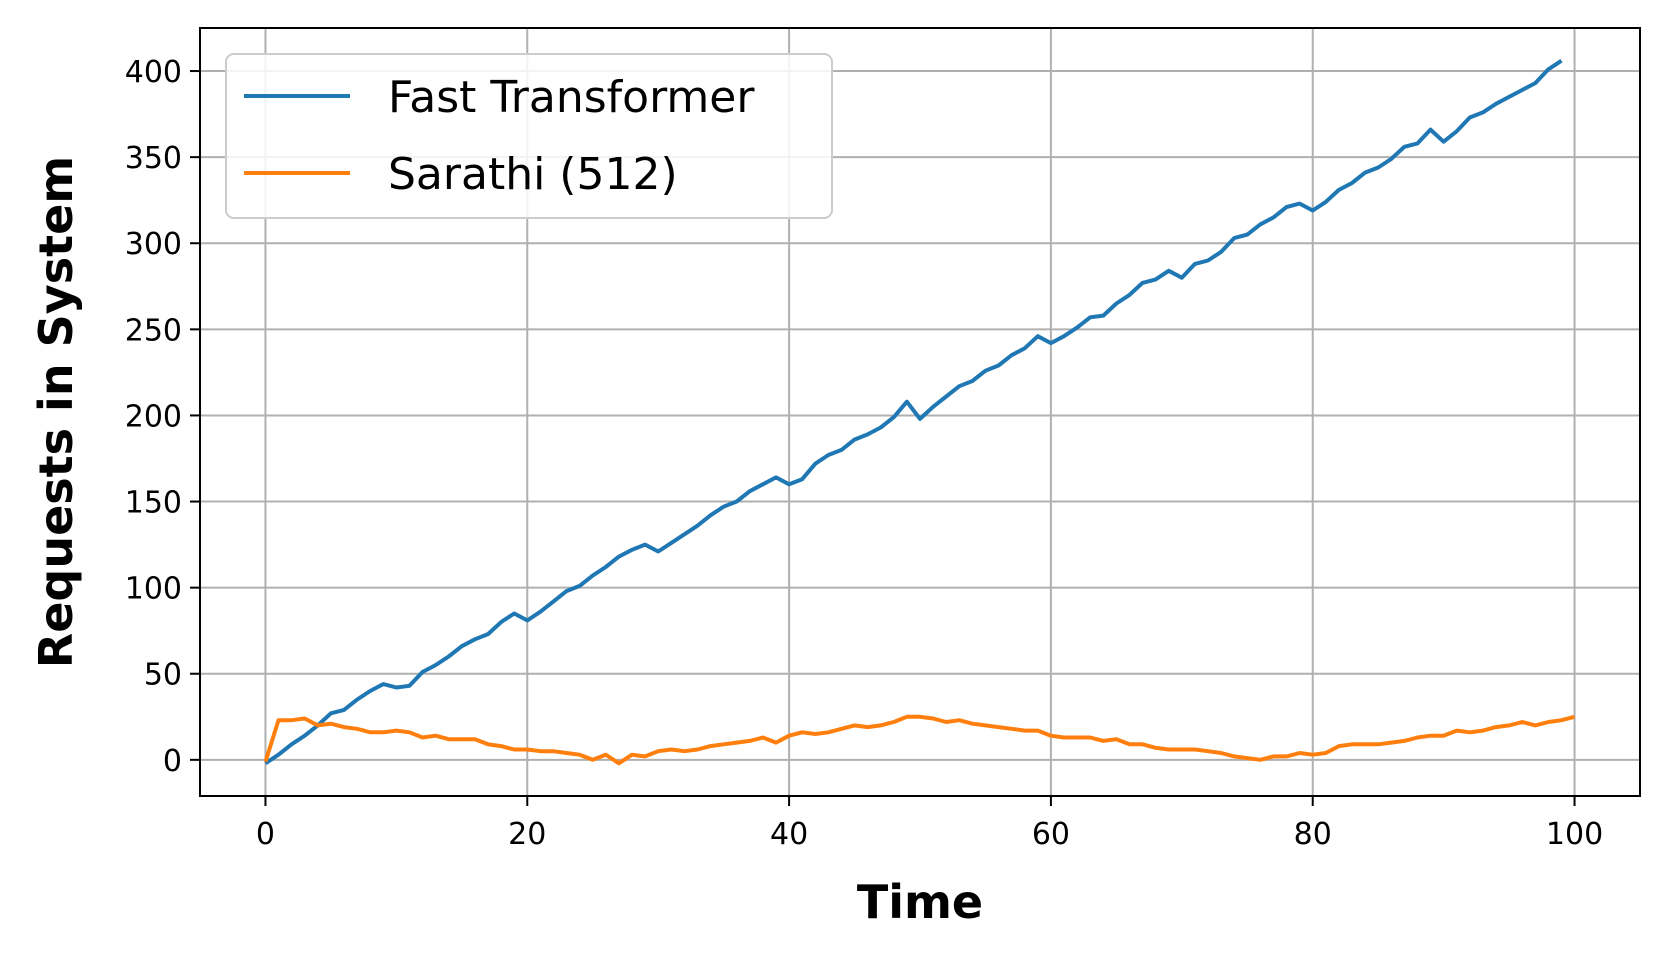 The height and width of the screenshot is (955, 1660). I want to click on legend: Fast Transformer Sarathi (512), so click(529, 136).